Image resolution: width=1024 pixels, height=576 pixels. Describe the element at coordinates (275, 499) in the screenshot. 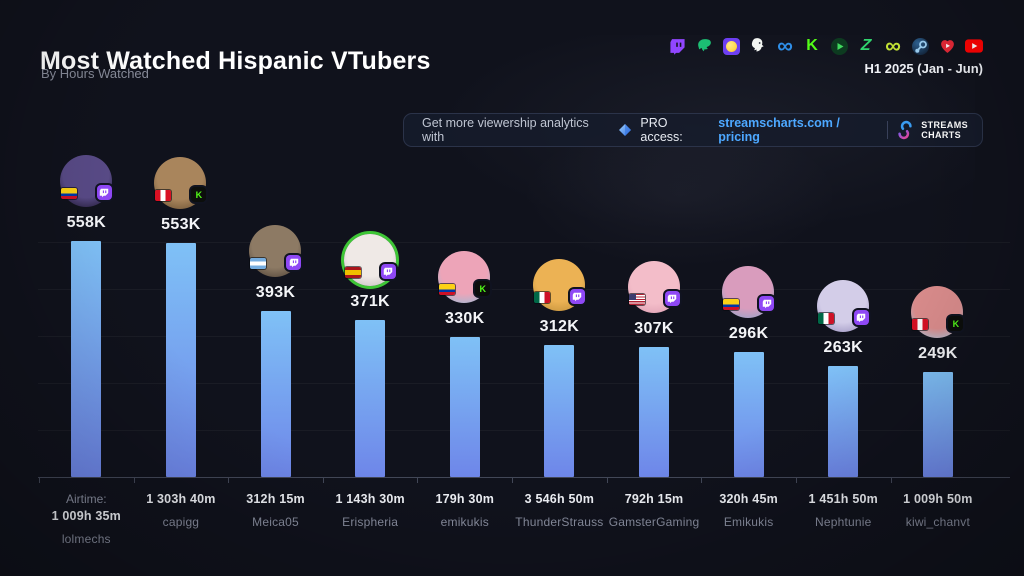

I see `airtime-value: 312h 15m` at that location.